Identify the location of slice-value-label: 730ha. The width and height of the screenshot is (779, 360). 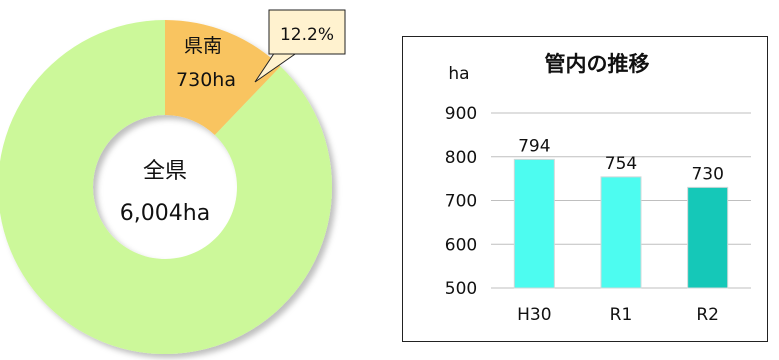
(206, 80).